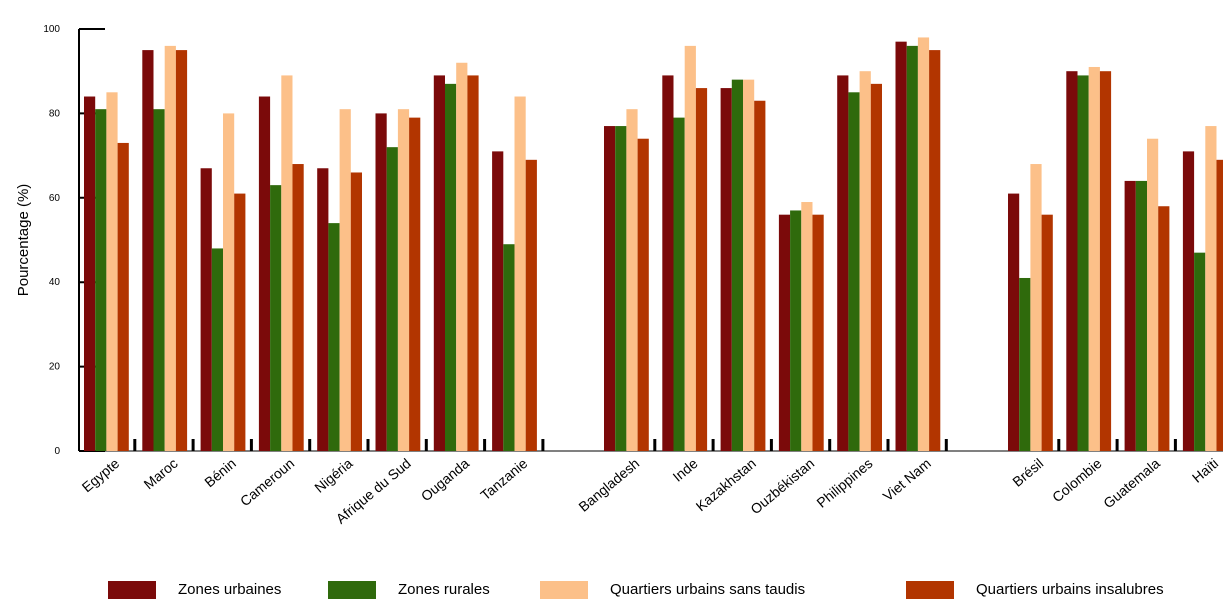  I want to click on legend-item-insalubres: Quartiers urbains insalubres, so click(1035, 589).